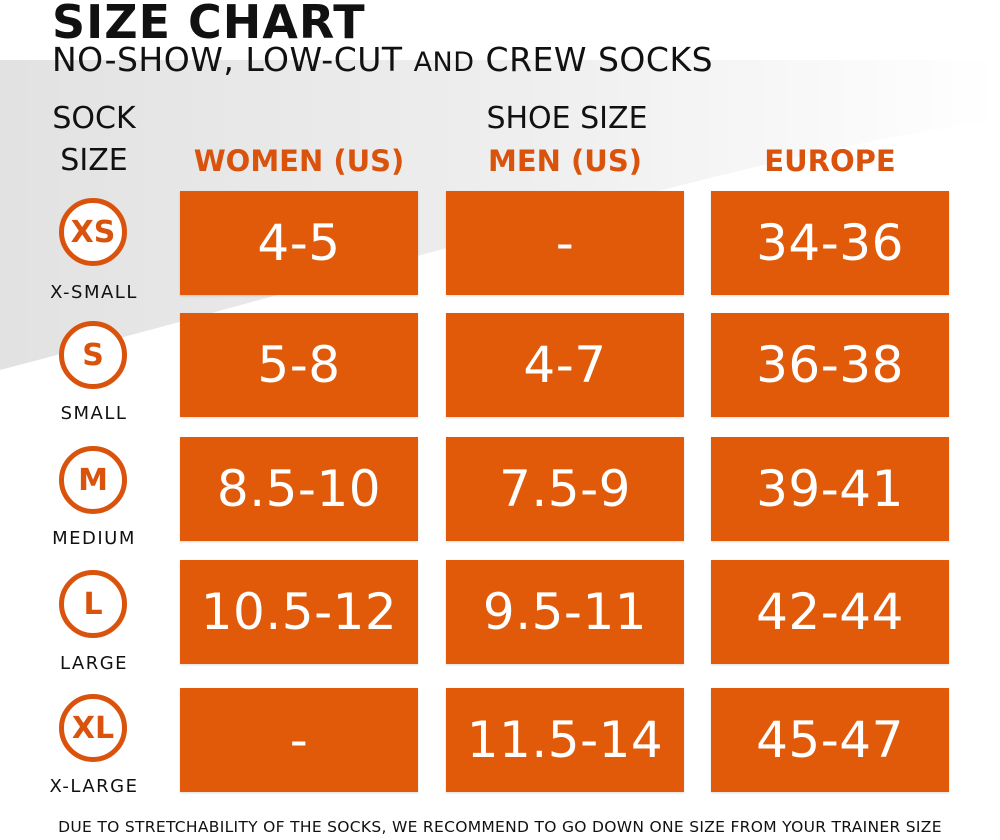 The height and width of the screenshot is (840, 1000). I want to click on cell-s-women: 5-8, so click(299, 365).